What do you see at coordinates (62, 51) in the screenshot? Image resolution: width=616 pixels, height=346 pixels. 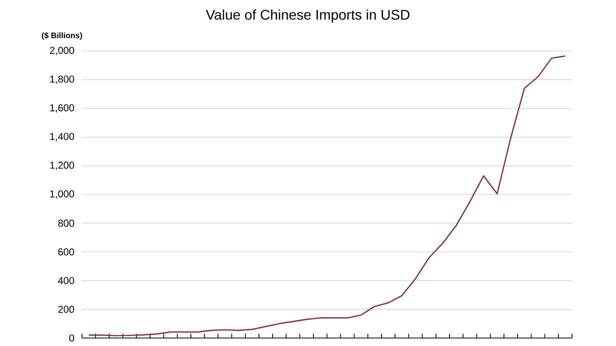 I see `y-tick-label: 2,000` at bounding box center [62, 51].